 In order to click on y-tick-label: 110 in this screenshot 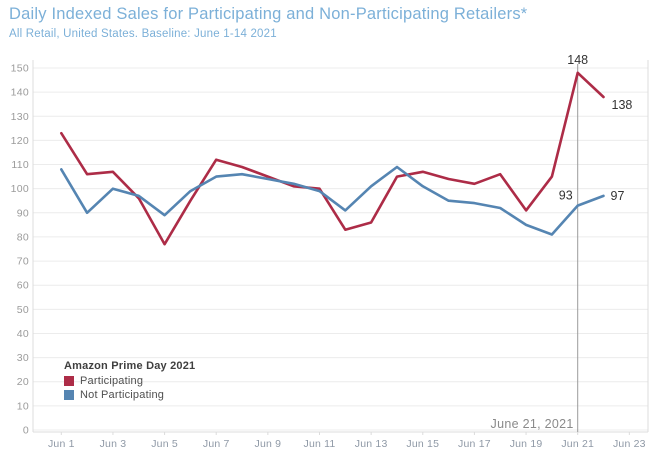, I will do `click(20, 165)`.